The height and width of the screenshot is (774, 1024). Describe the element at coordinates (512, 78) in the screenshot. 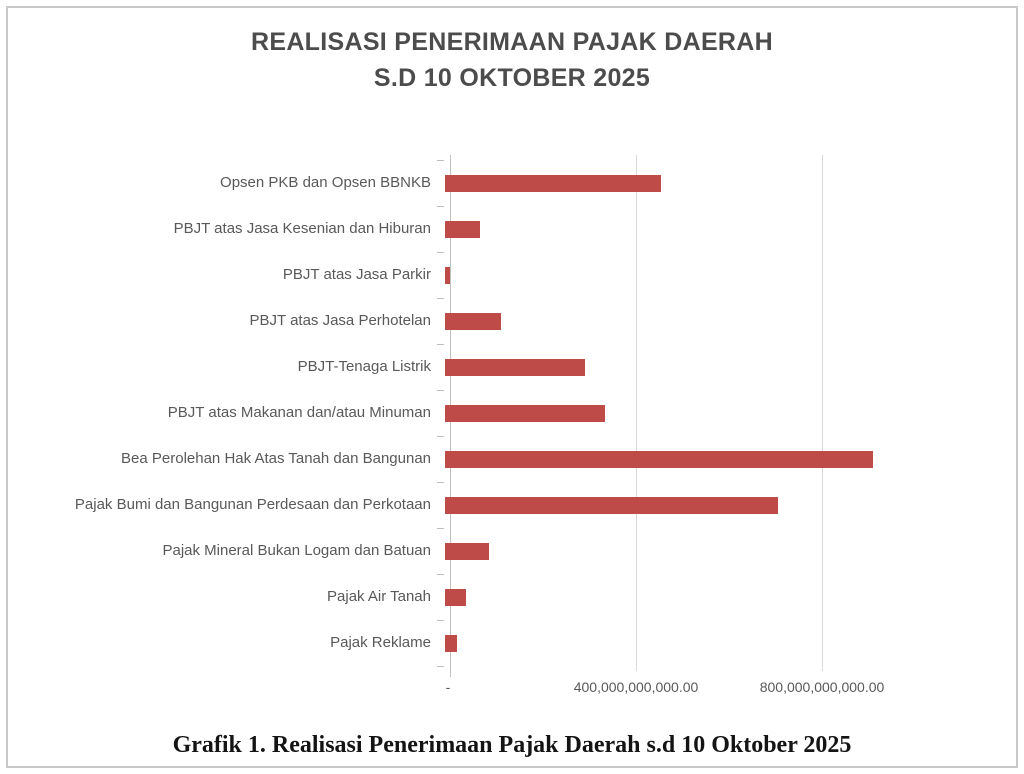

I see `chart-title-line2: S.D 10 OKTOBER 2025` at that location.